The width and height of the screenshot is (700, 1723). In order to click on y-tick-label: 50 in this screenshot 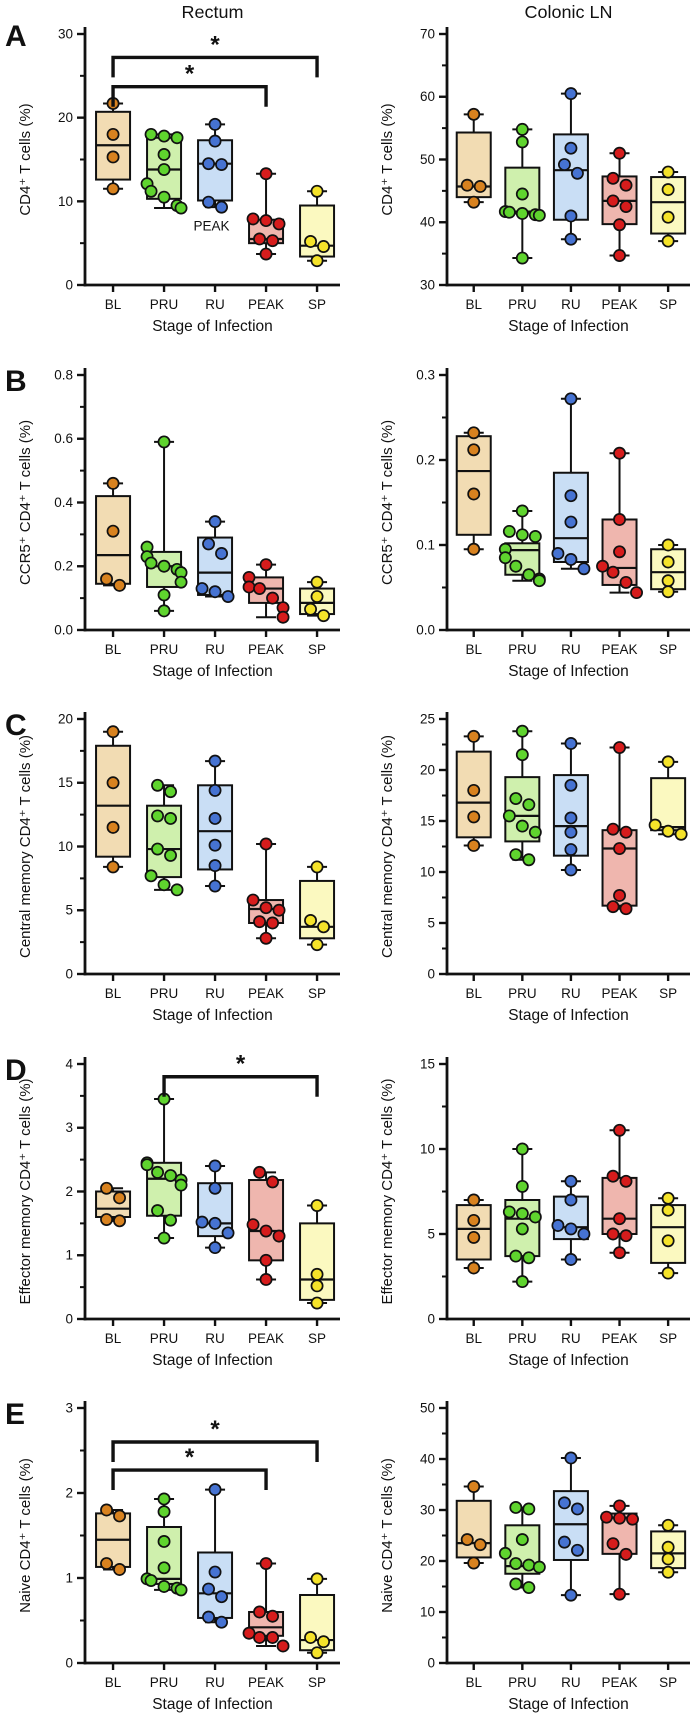, I will do `click(427, 159)`.